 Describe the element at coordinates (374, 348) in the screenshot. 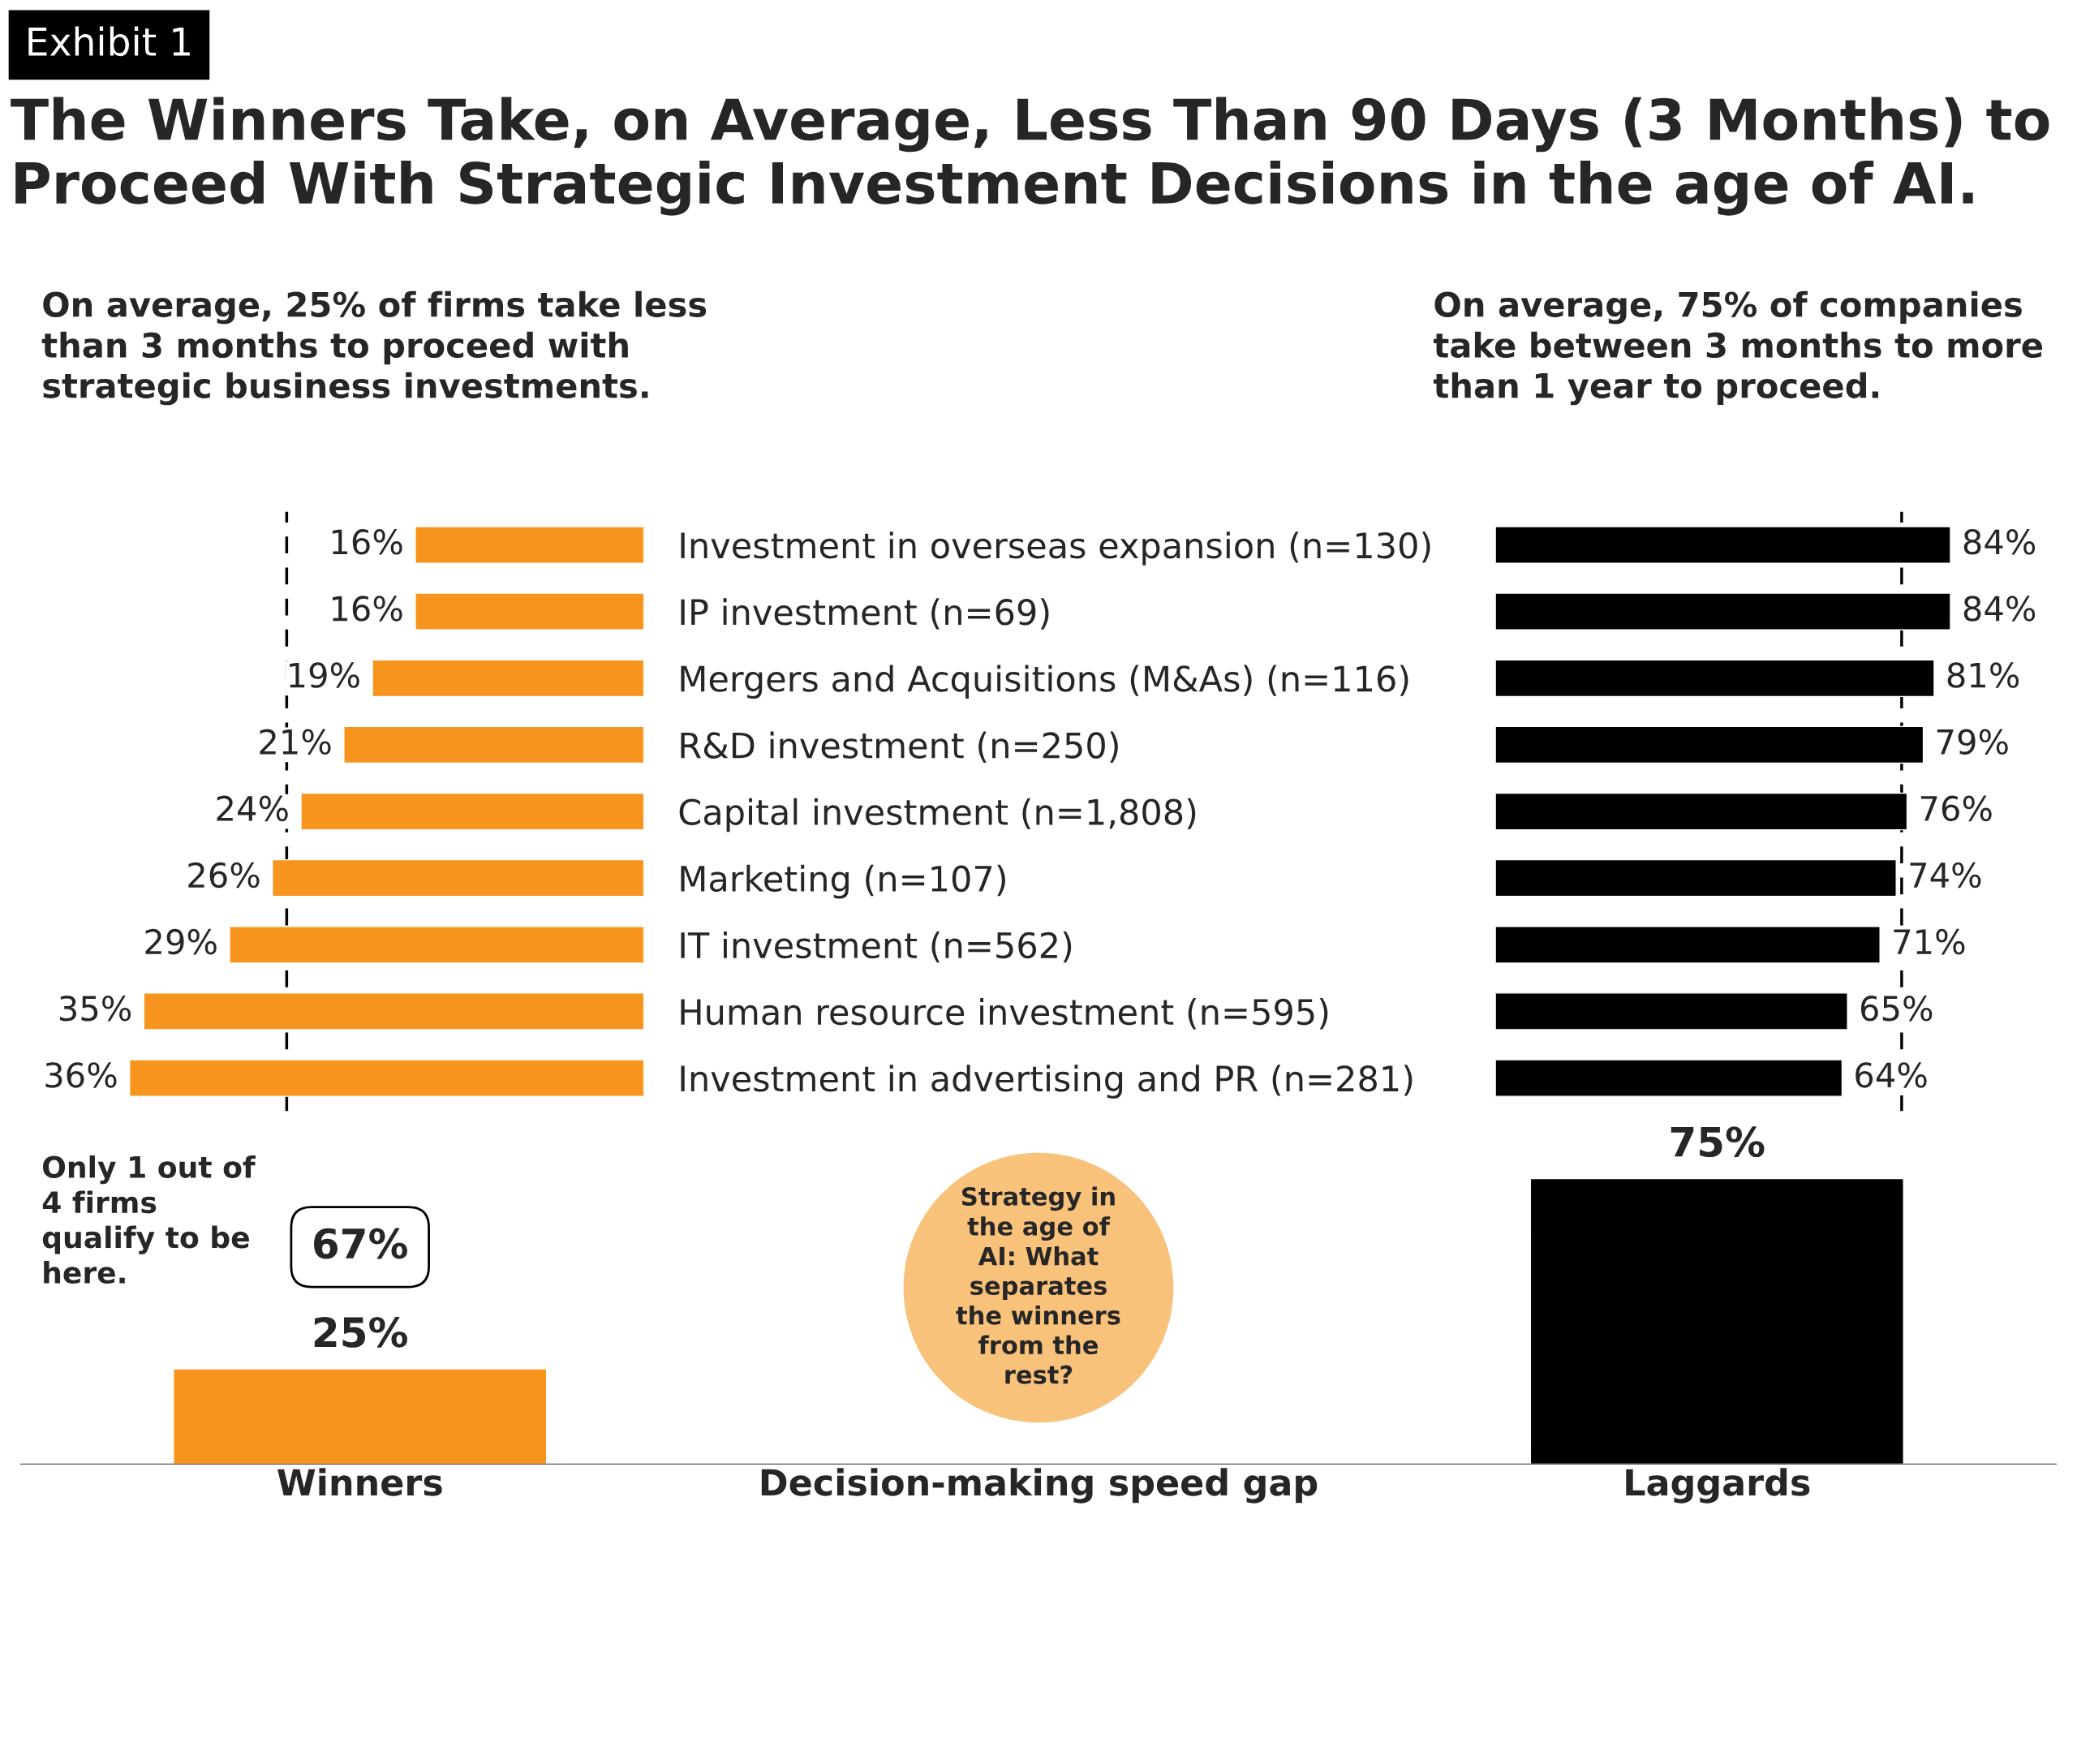

I see `chart-subtitle: On average, 25% of firms take less than 3 months to proceed with strategic business investments.` at that location.